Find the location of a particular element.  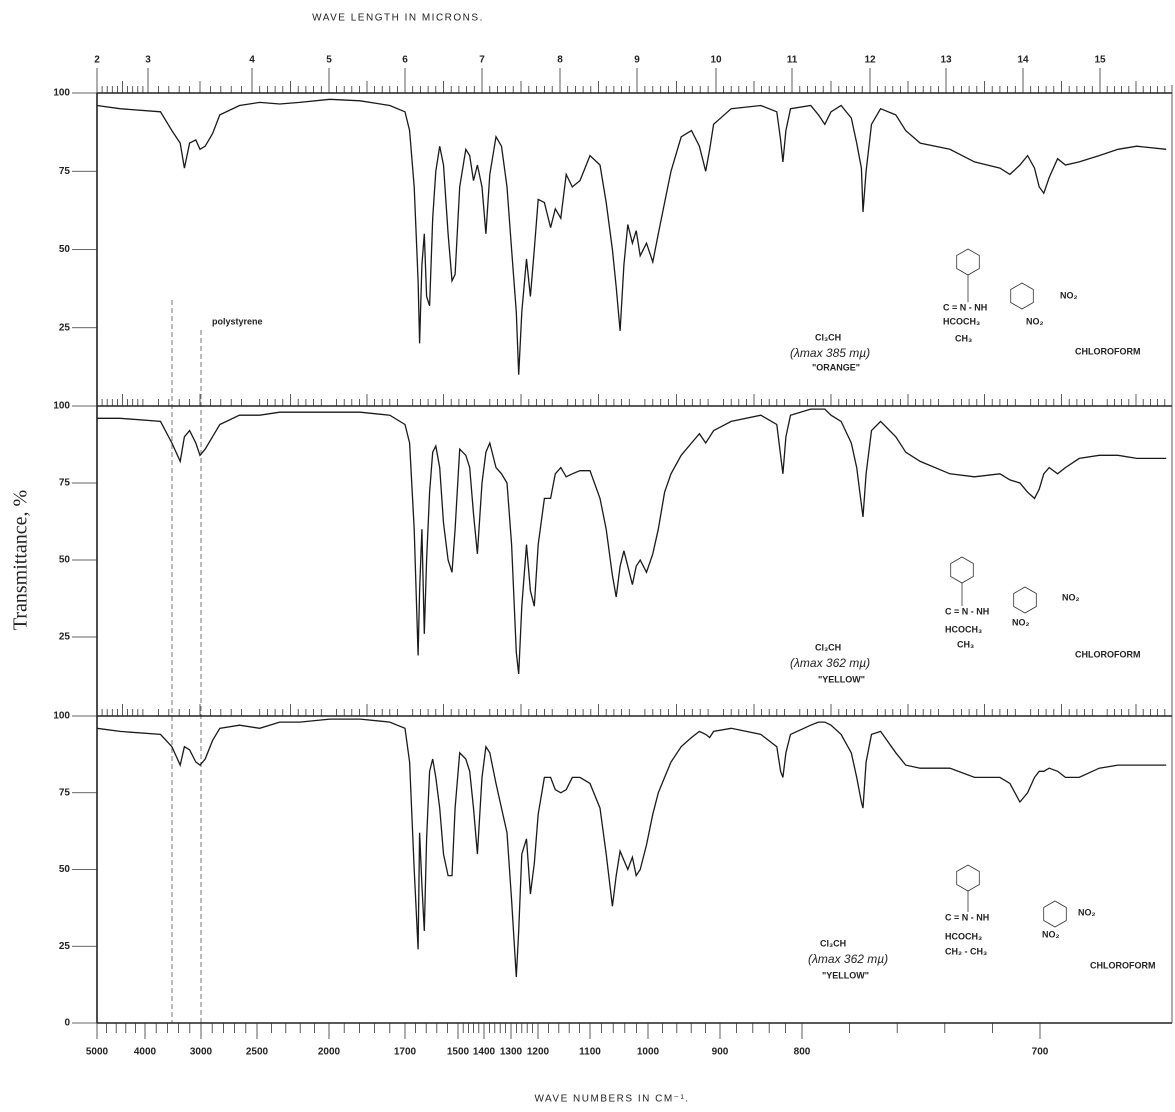

y-tick-label: 0 is located at coordinates (67, 1023).